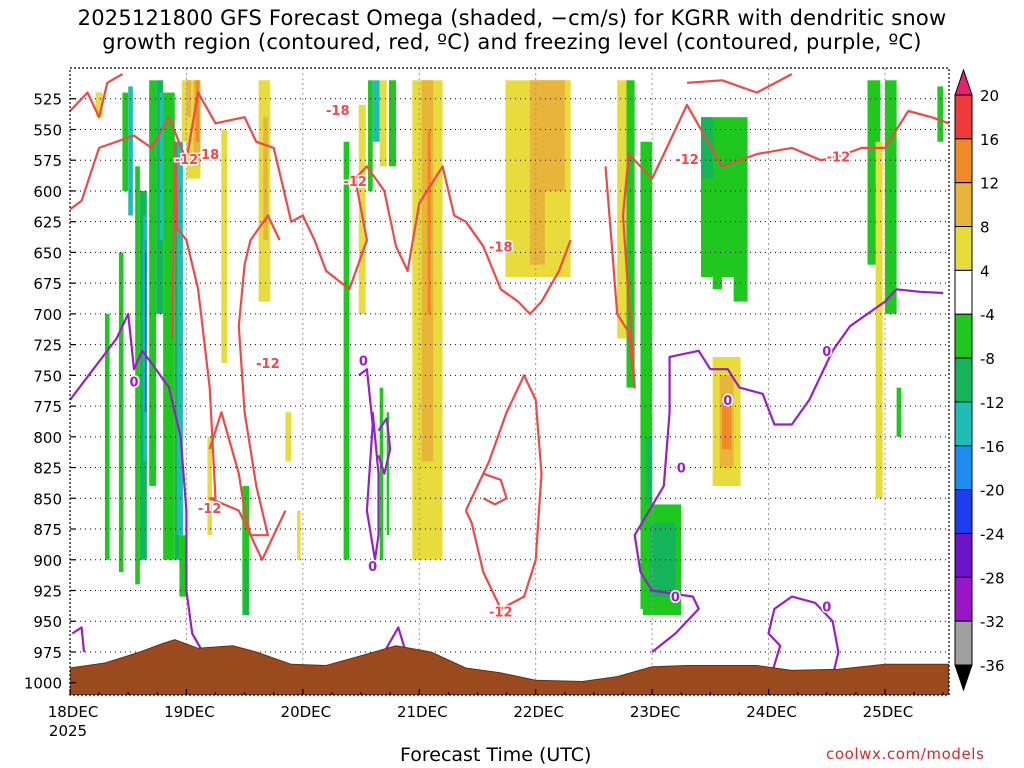  I want to click on x-tick-label: 24DEC, so click(771, 712).